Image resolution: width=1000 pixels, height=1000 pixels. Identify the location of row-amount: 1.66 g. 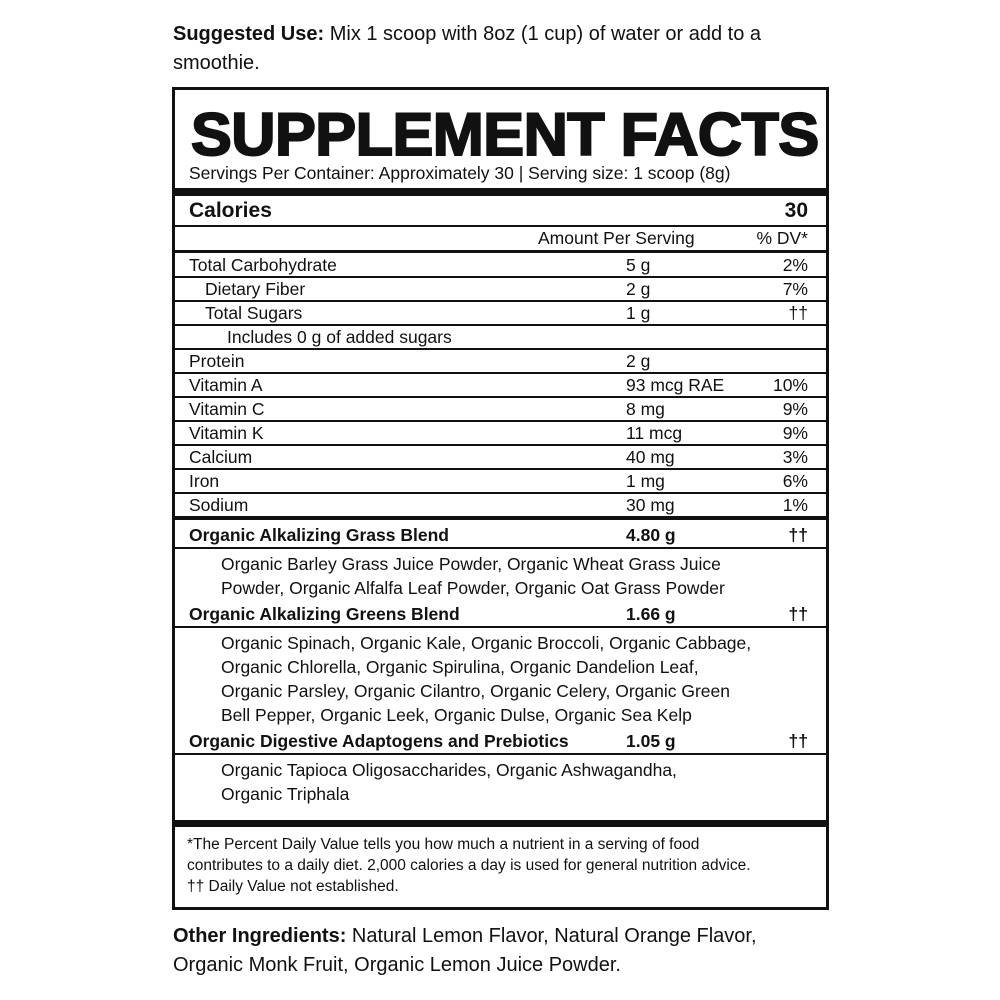
(651, 614).